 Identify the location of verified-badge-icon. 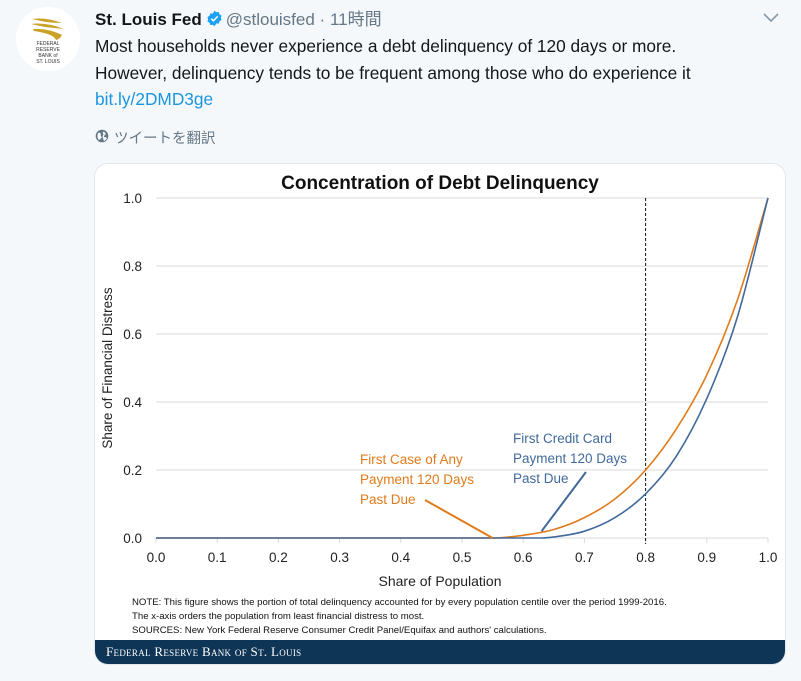
(214, 21).